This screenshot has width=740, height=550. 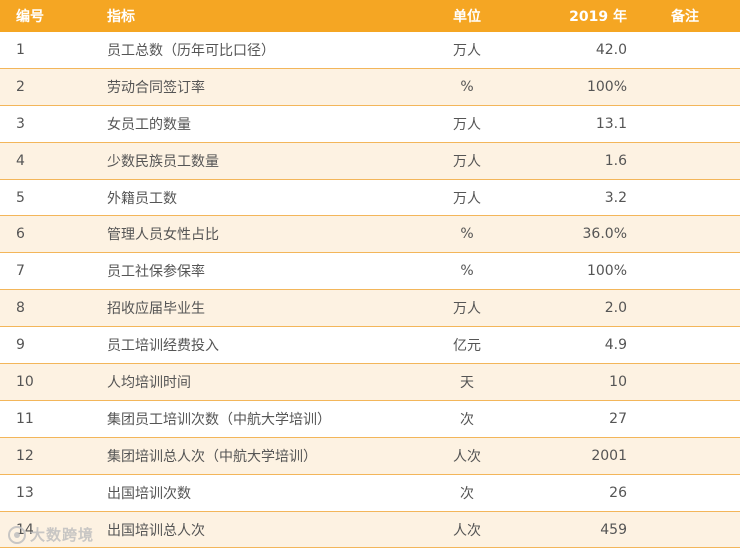 What do you see at coordinates (20, 86) in the screenshot?
I see `row-no: 2` at bounding box center [20, 86].